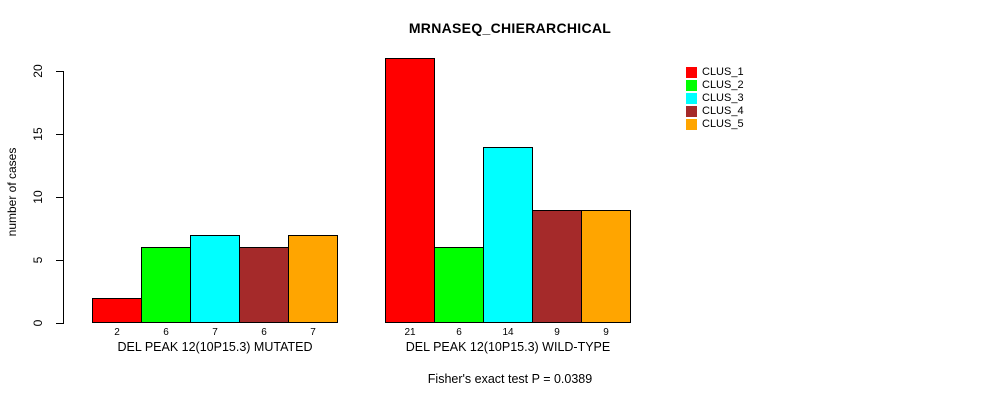  I want to click on legend-item-clus_5: CLUS_5, so click(715, 124).